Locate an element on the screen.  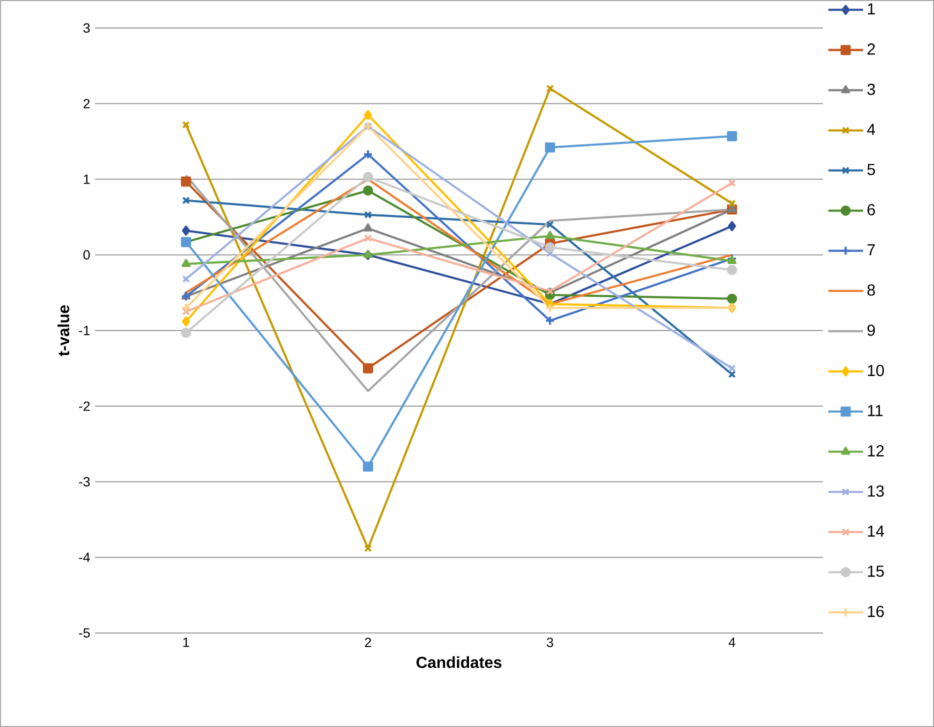
x-tick-label: 1 is located at coordinates (186, 642).